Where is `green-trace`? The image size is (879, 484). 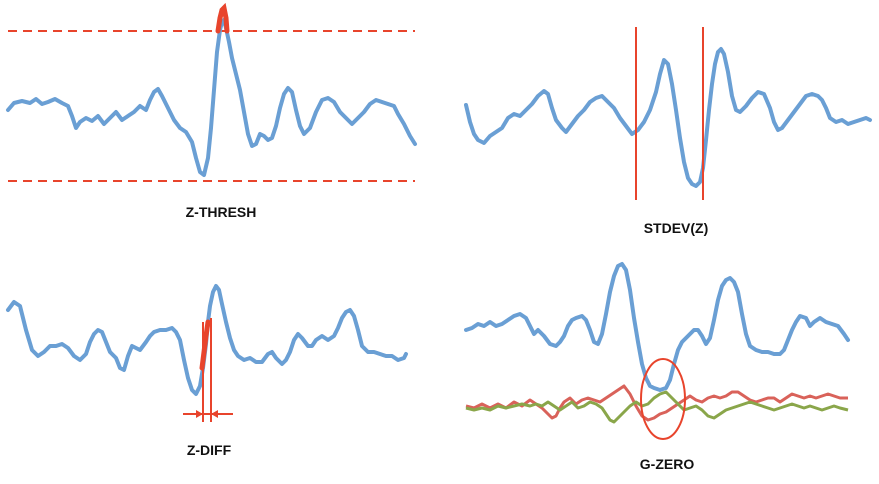
green-trace is located at coordinates (657, 407).